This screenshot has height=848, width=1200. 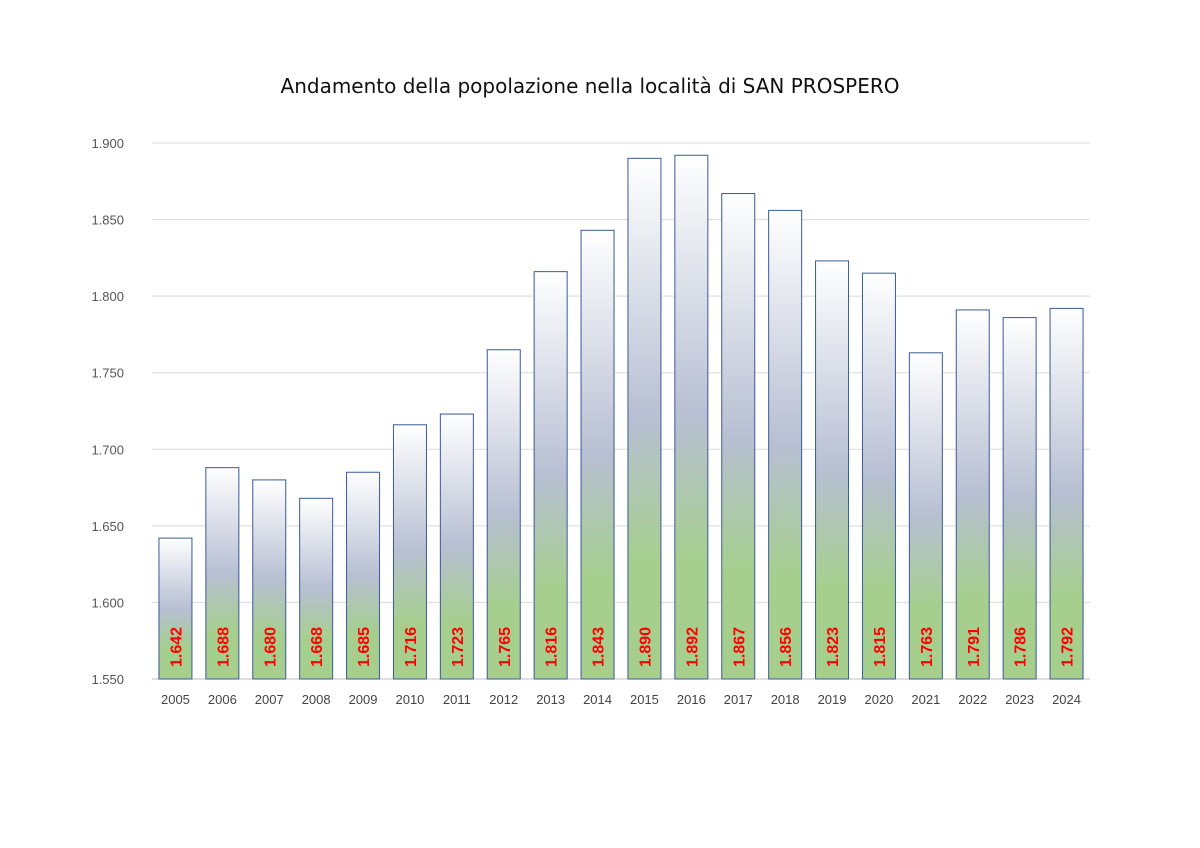 What do you see at coordinates (1068, 647) in the screenshot?
I see `data-label: 1.792` at bounding box center [1068, 647].